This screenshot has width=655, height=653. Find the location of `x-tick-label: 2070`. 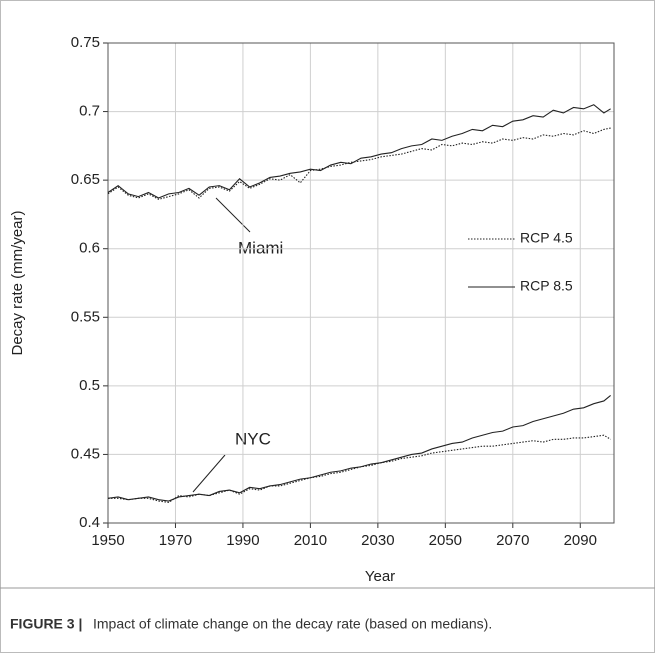

x-tick-label: 2070 is located at coordinates (512, 540).